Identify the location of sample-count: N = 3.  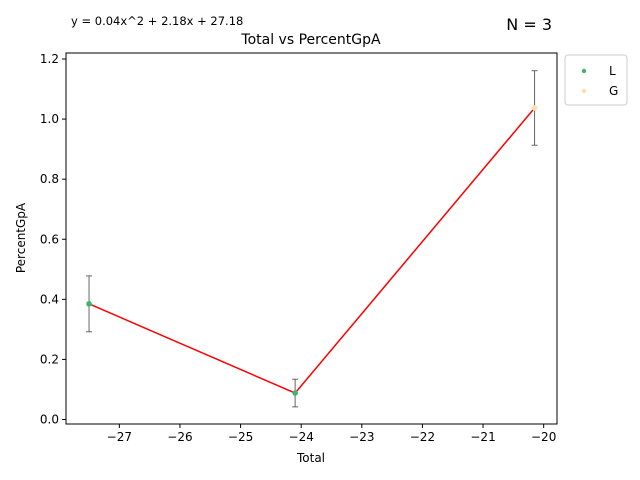
(529, 24).